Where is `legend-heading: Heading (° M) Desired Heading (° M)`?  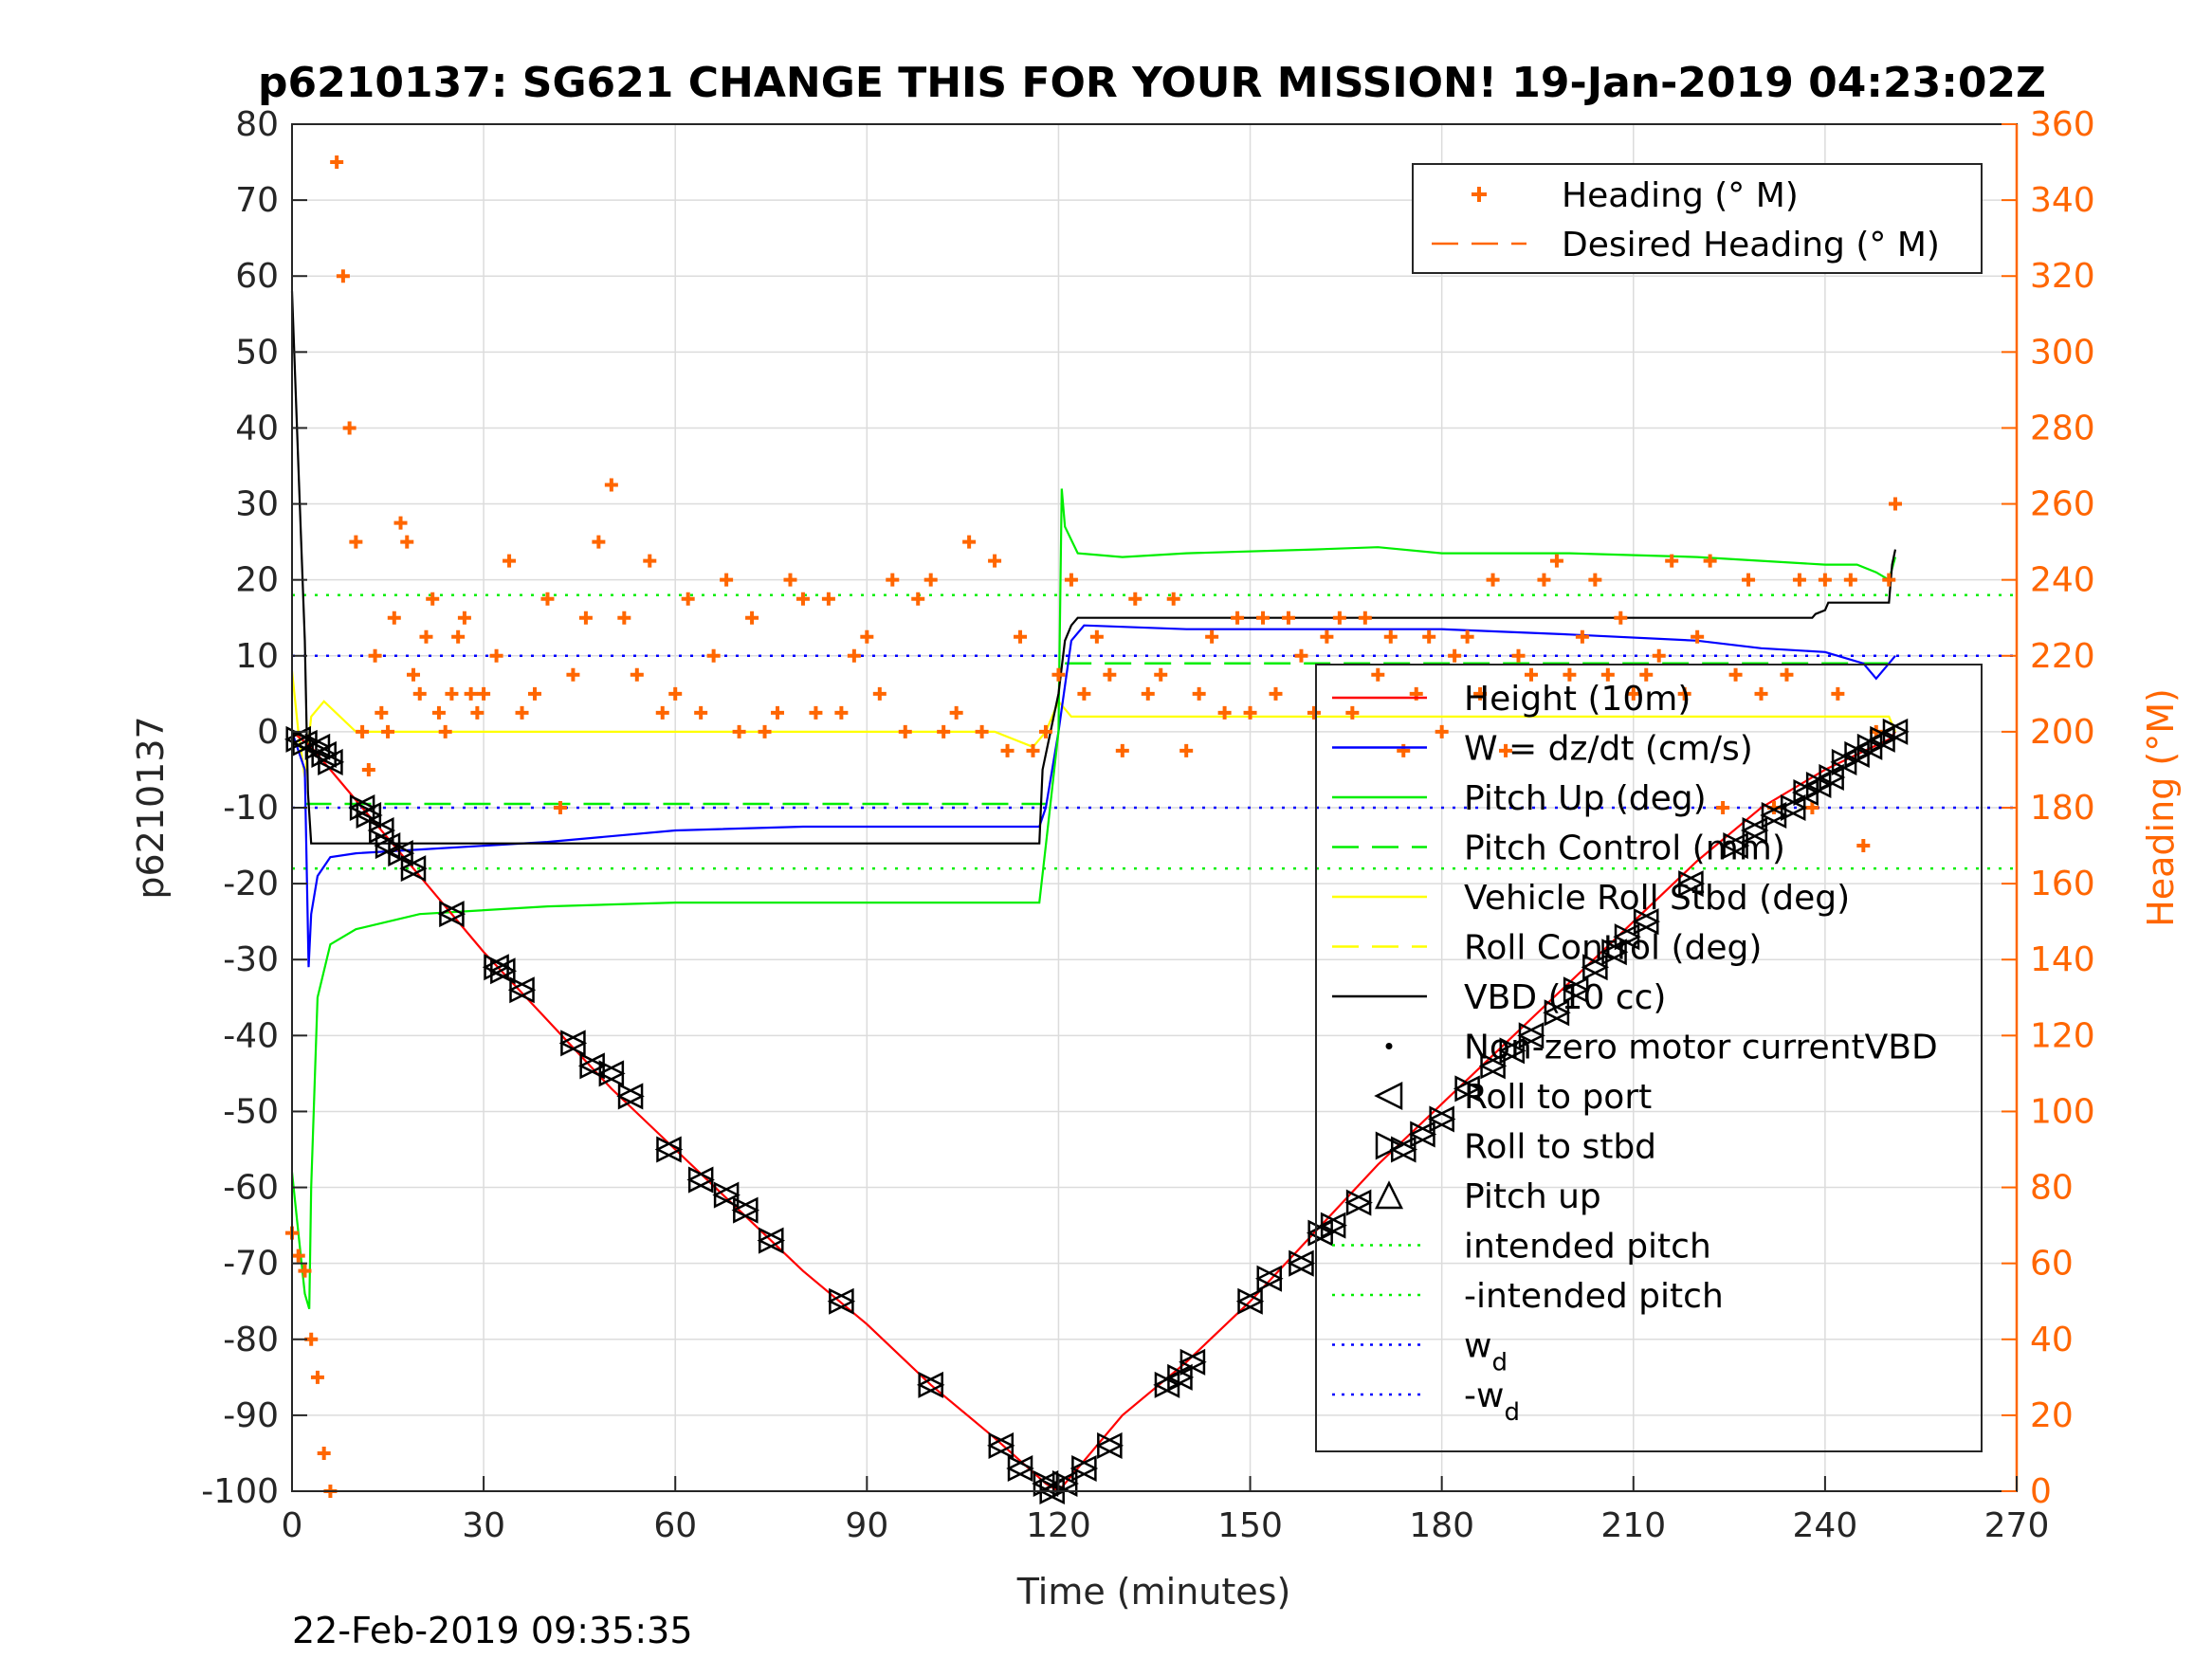
legend-heading: Heading (° M) Desired Heading (° M) is located at coordinates (1697, 218).